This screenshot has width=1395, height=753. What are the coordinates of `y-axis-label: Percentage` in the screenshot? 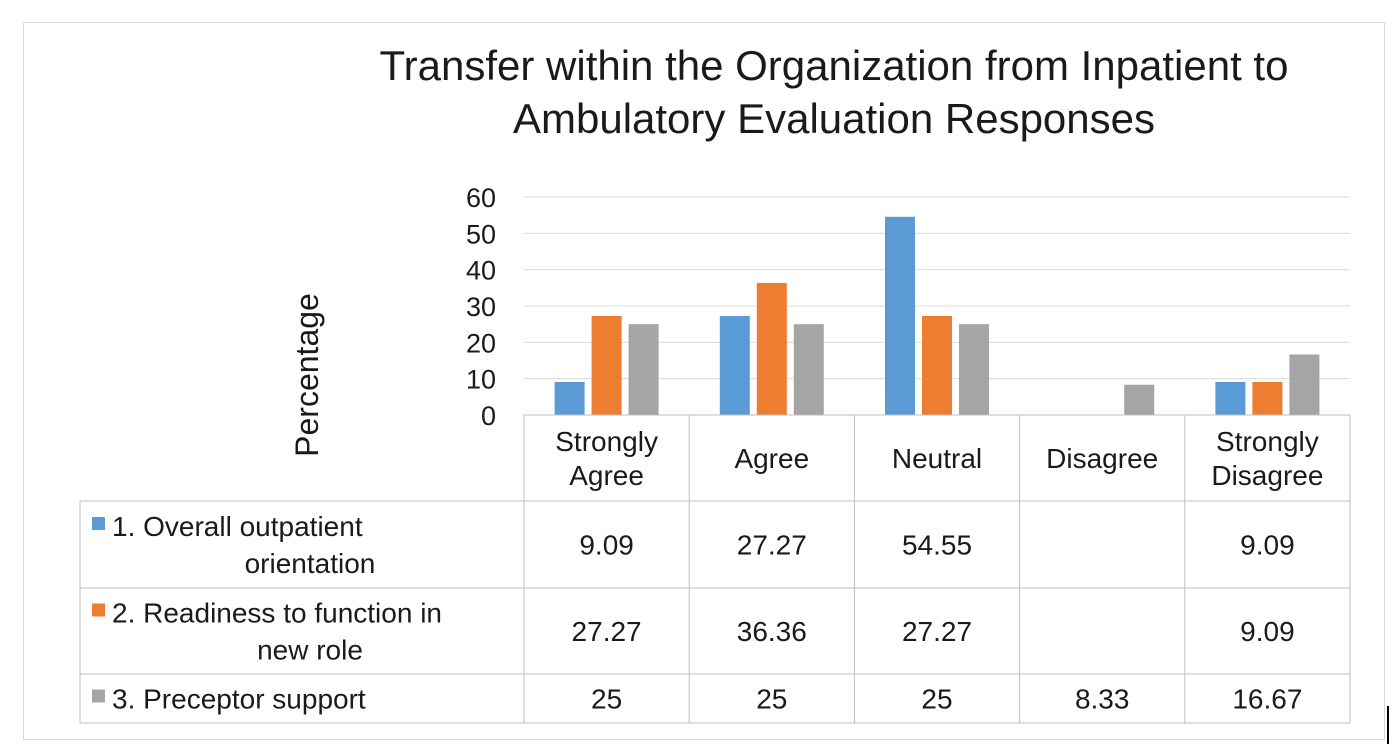 It's located at (307, 375).